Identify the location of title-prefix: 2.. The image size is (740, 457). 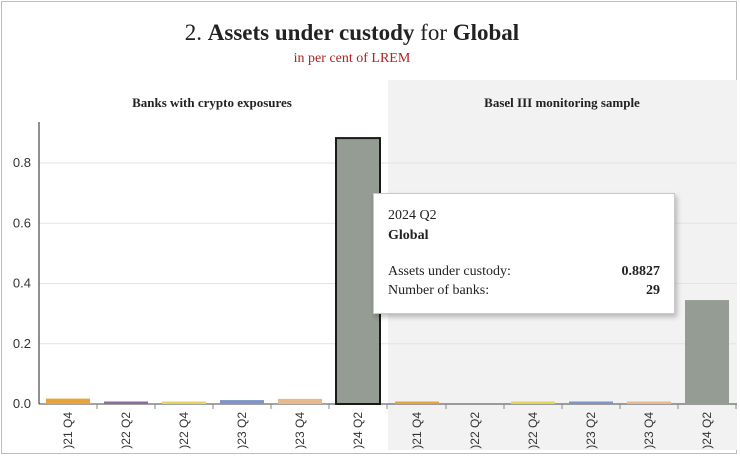
(193, 32).